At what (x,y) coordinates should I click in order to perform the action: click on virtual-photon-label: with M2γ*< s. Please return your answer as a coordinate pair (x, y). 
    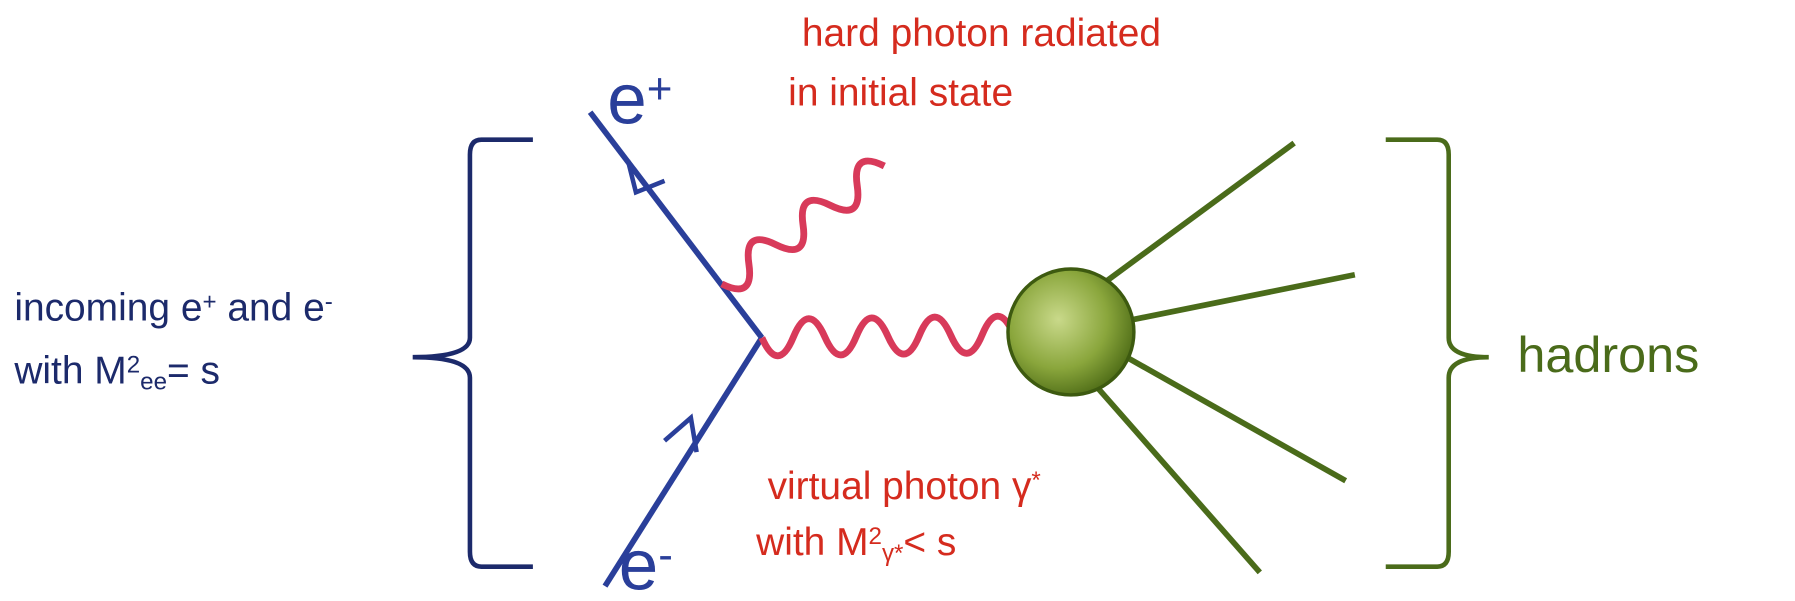
    Looking at the image, I should click on (855, 544).